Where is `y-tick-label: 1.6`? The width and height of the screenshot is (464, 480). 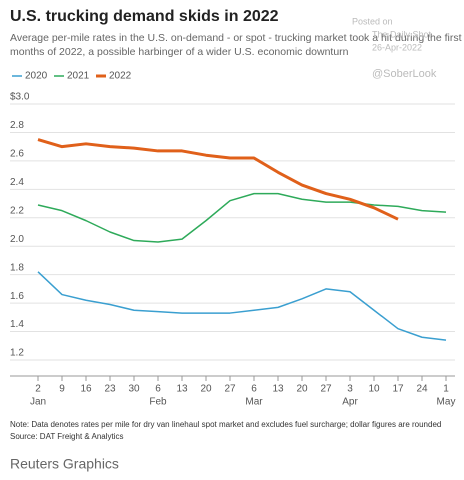
y-tick-label: 1.6 is located at coordinates (17, 296).